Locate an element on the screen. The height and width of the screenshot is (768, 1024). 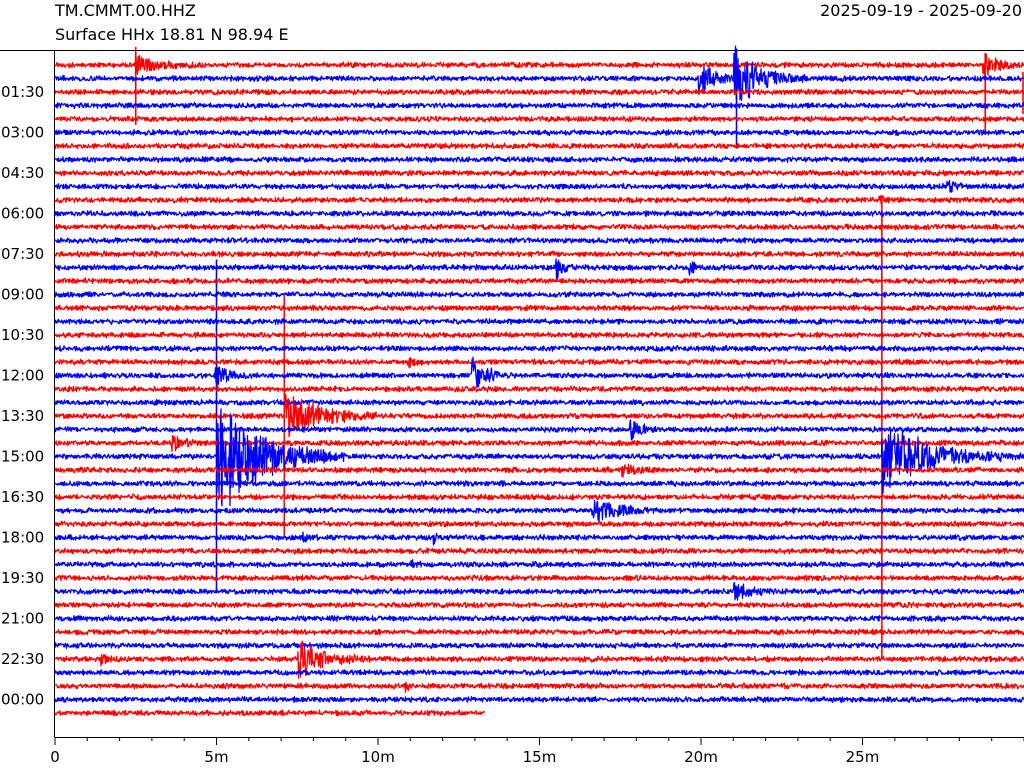
y-tick-label: 12:00 is located at coordinates (22, 376).